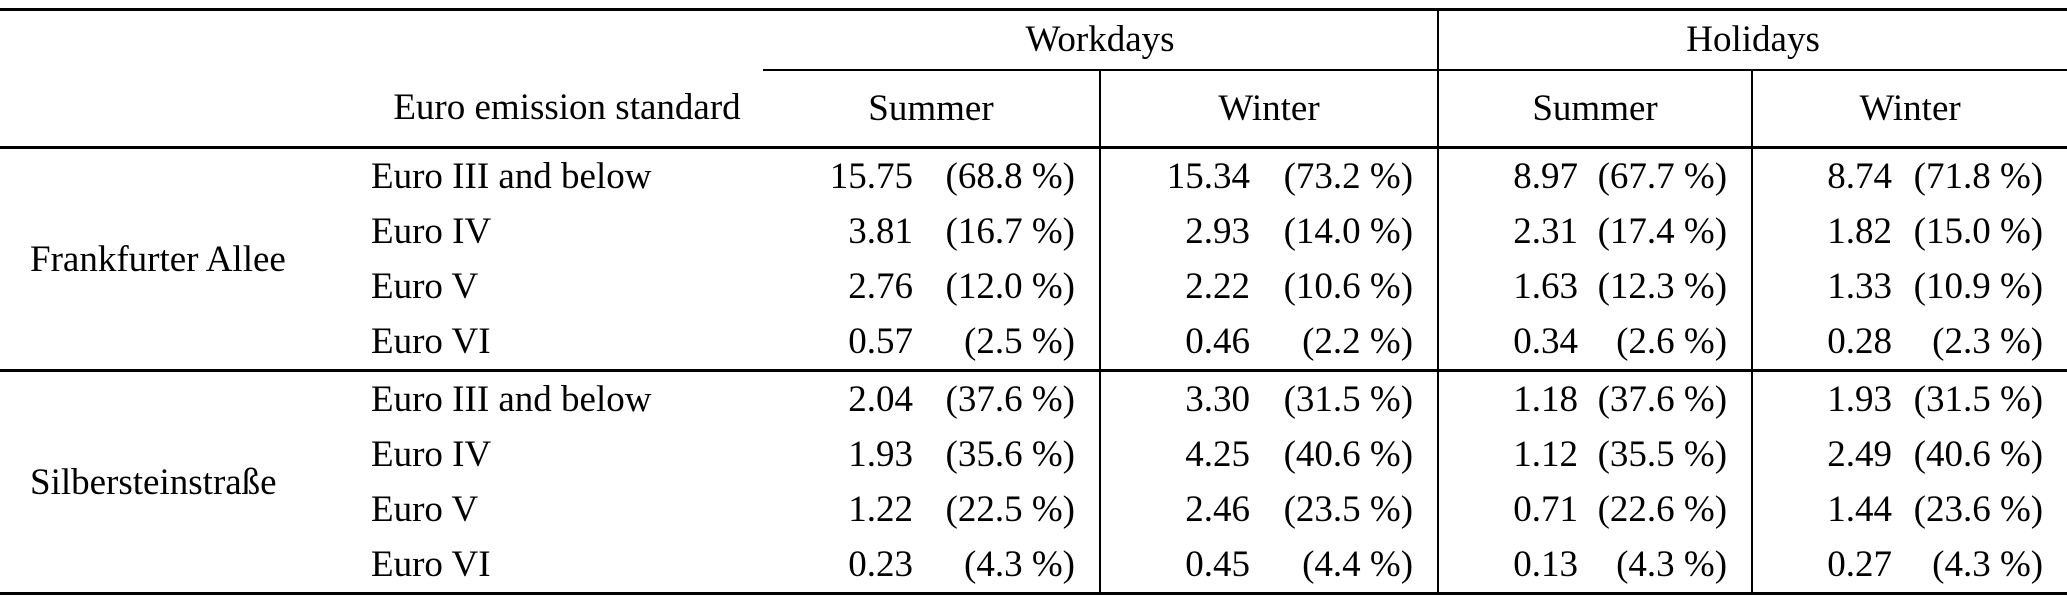 Image resolution: width=2067 pixels, height=600 pixels. I want to click on percent-cell: (4.4 %), so click(1345, 565).